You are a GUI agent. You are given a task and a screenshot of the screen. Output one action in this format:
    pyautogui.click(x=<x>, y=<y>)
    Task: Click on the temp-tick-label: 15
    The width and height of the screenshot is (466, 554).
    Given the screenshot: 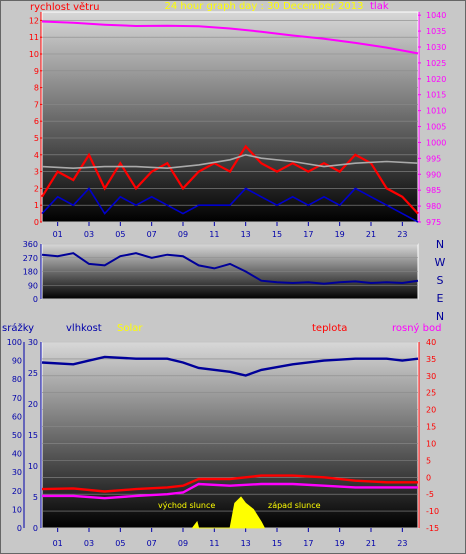 What is the action you would take?
    pyautogui.click(x=431, y=427)
    